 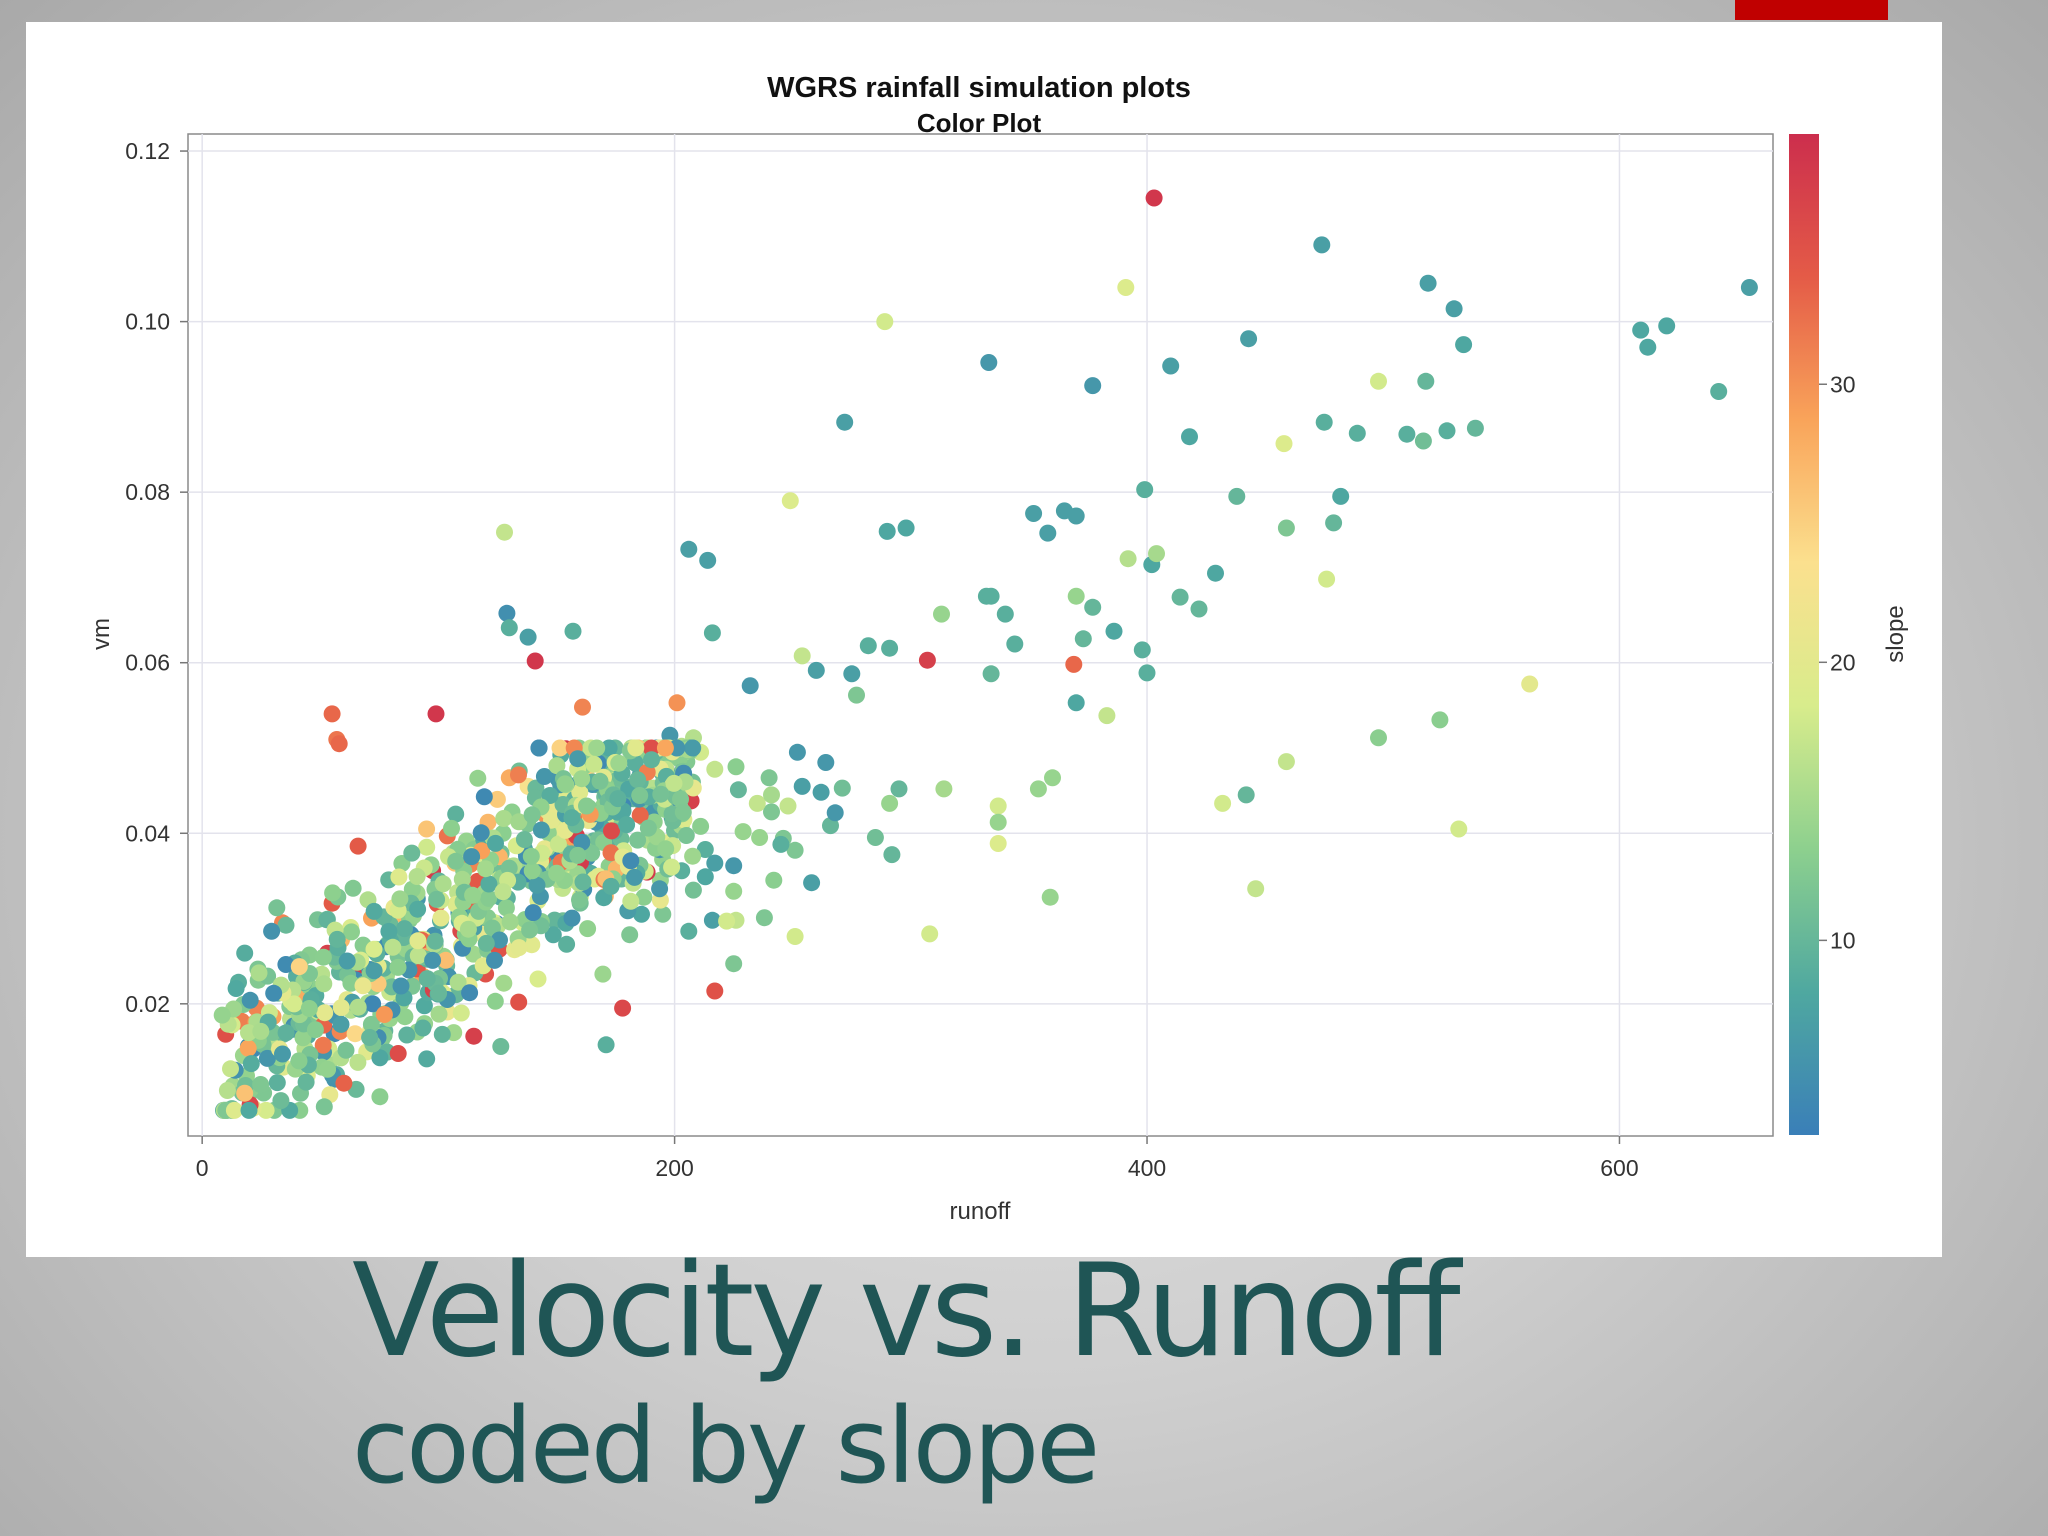 I want to click on y-tick-label: 0.04, so click(x=147, y=833).